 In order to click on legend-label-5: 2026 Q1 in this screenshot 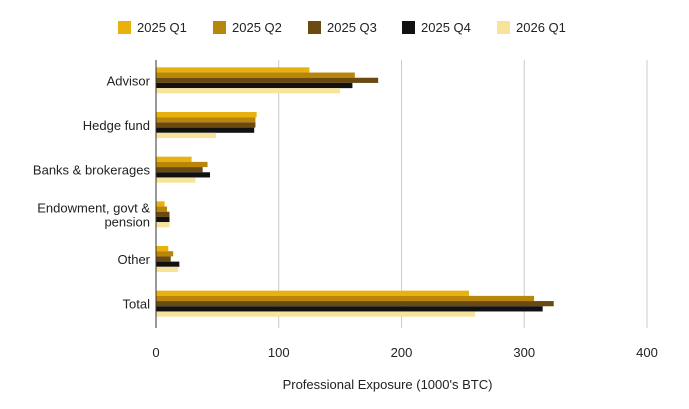, I will do `click(541, 27)`.